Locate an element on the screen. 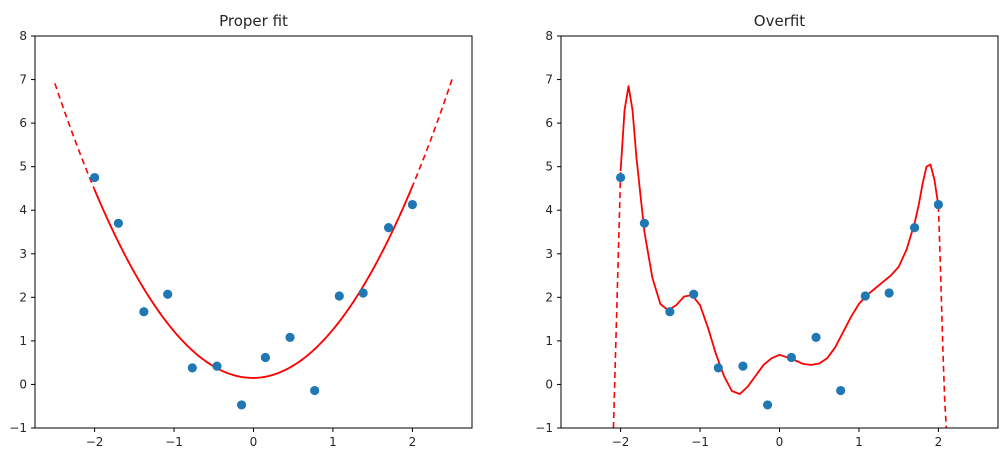 The image size is (1006, 463). fit-line-solid is located at coordinates (253, 282).